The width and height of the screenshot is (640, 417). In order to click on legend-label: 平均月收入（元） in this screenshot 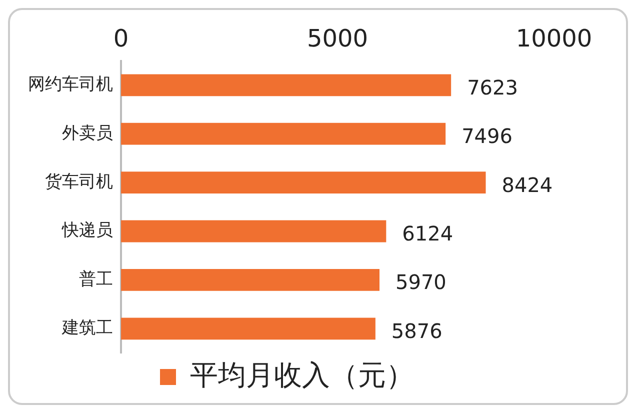, I will do `click(302, 375)`.